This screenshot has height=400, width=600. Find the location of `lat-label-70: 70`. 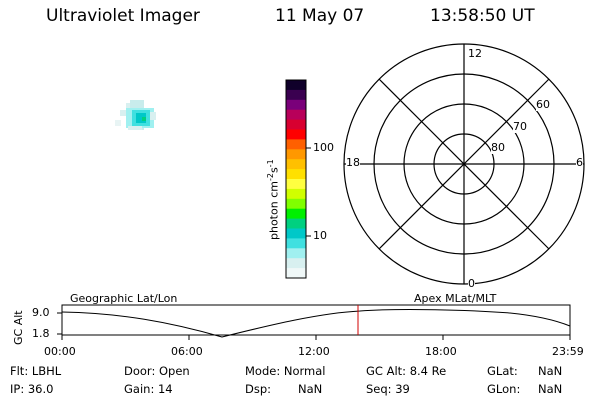

lat-label-70: 70 is located at coordinates (520, 126).